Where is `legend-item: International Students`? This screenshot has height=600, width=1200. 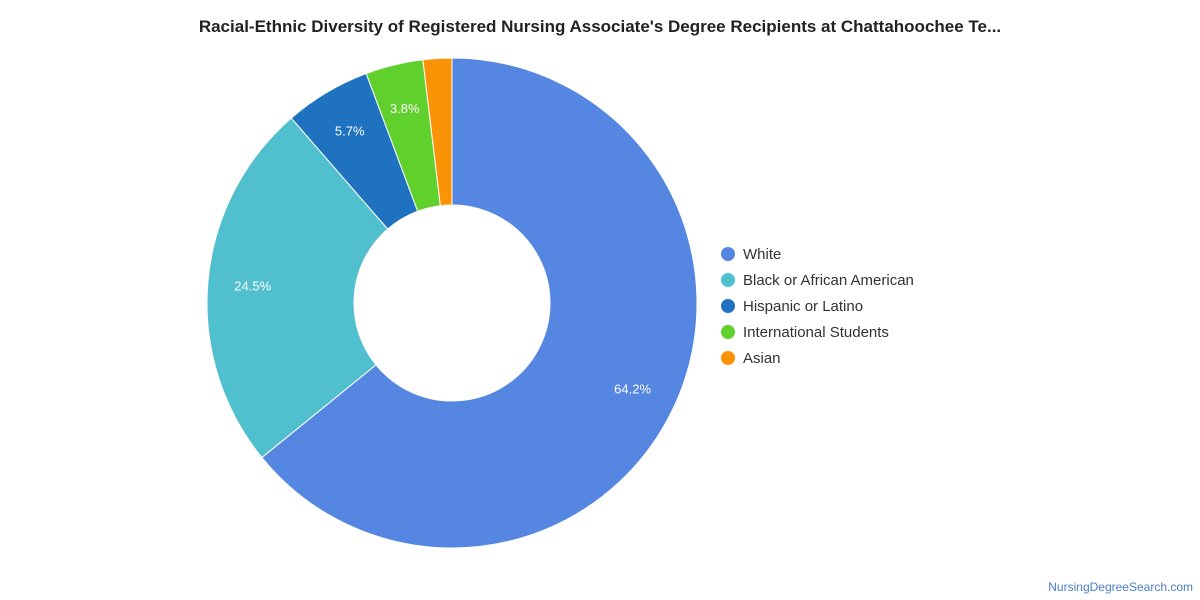
legend-item: International Students is located at coordinates (817, 332).